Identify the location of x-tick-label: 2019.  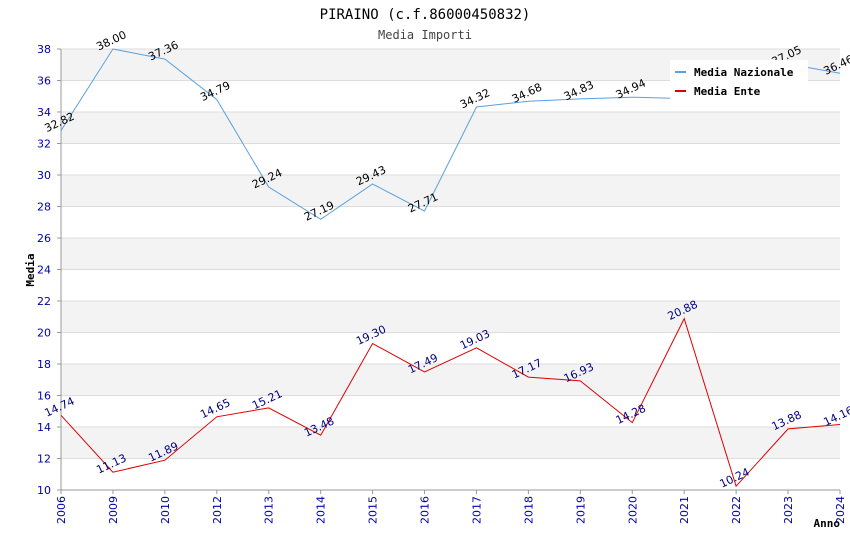
(580, 510).